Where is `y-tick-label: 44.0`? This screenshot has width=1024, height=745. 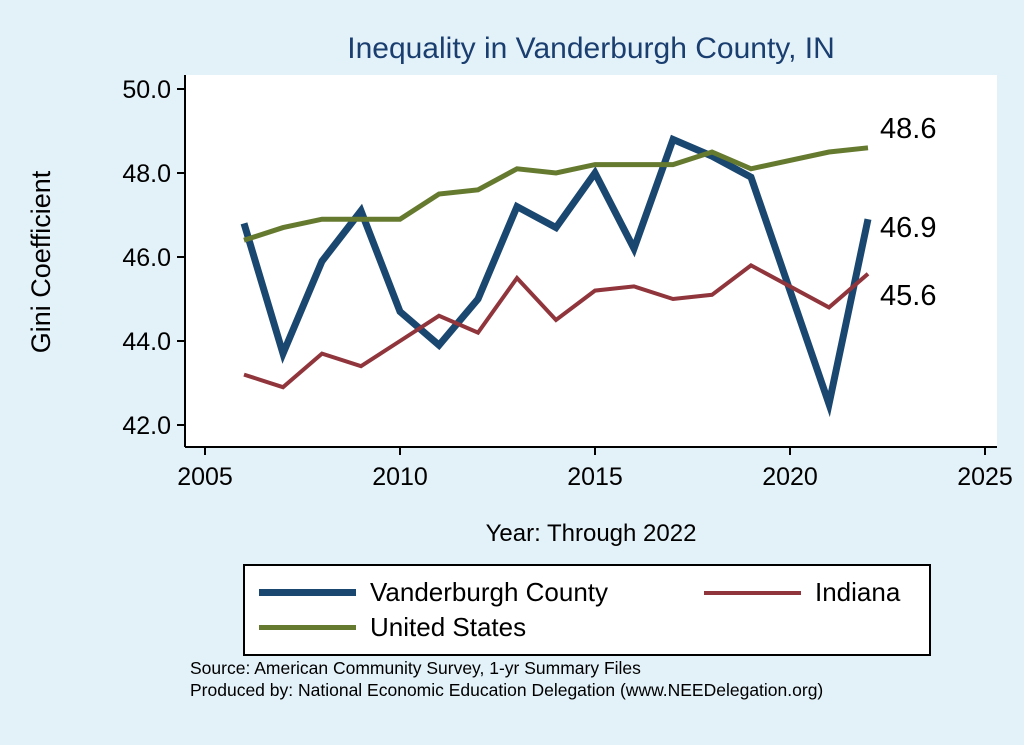
y-tick-label: 44.0 is located at coordinates (146, 342).